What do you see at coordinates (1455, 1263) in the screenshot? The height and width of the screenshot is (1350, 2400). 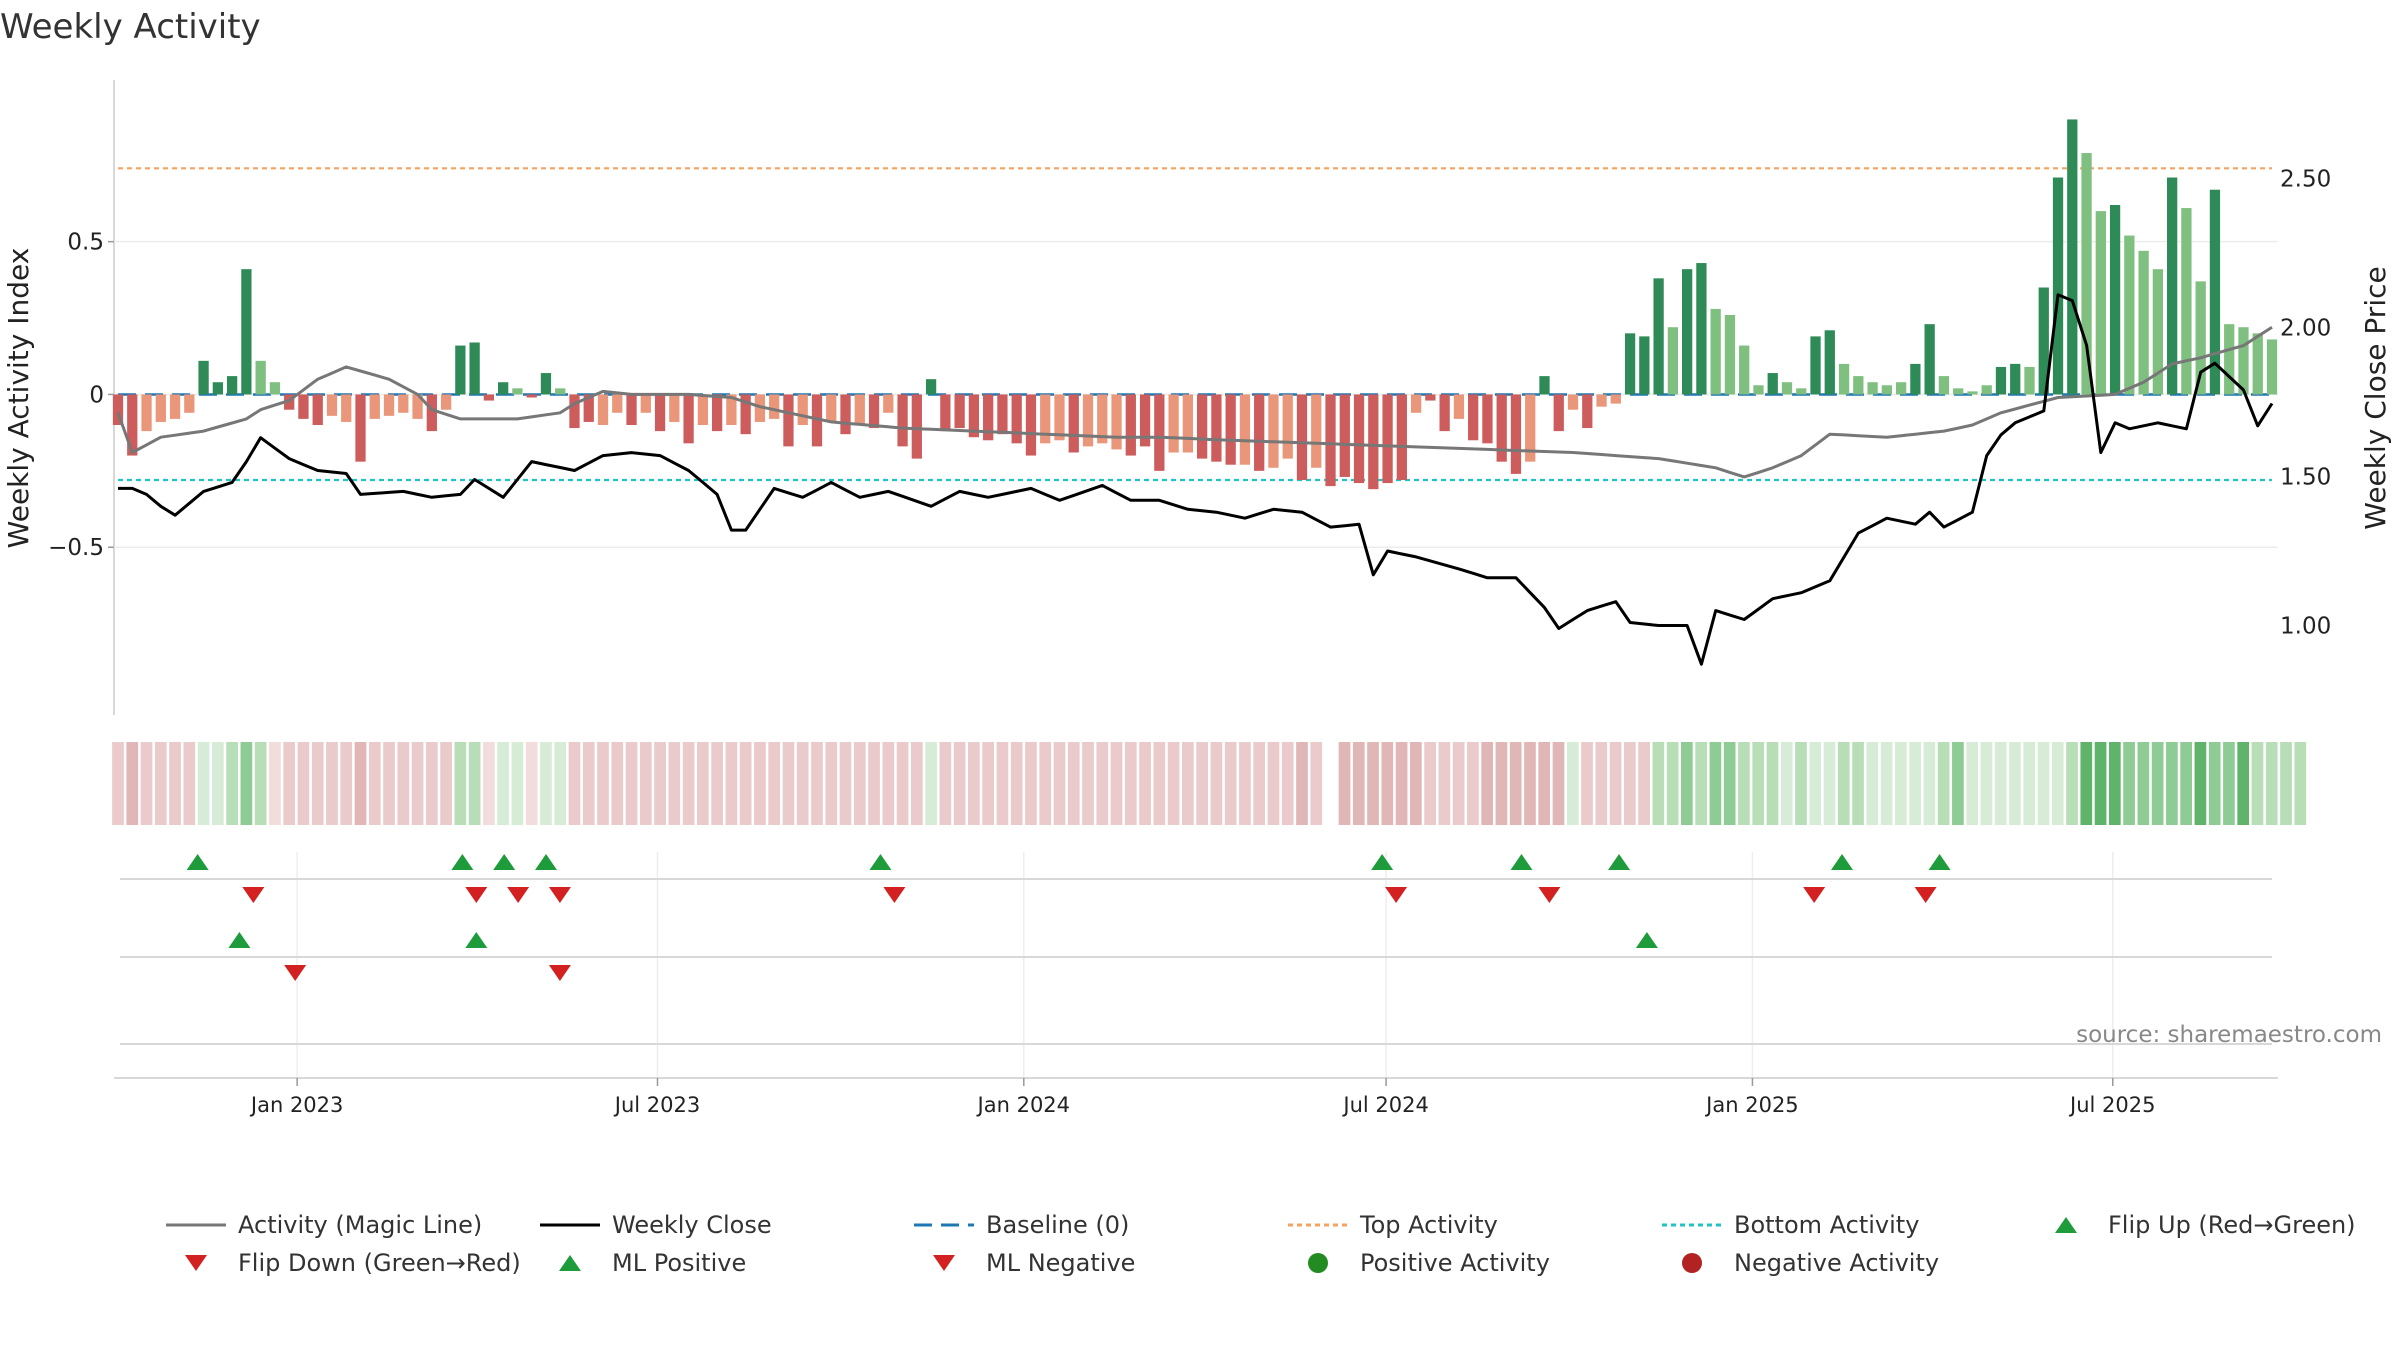 I see `legend-positive-activity-label: Positive Activity` at bounding box center [1455, 1263].